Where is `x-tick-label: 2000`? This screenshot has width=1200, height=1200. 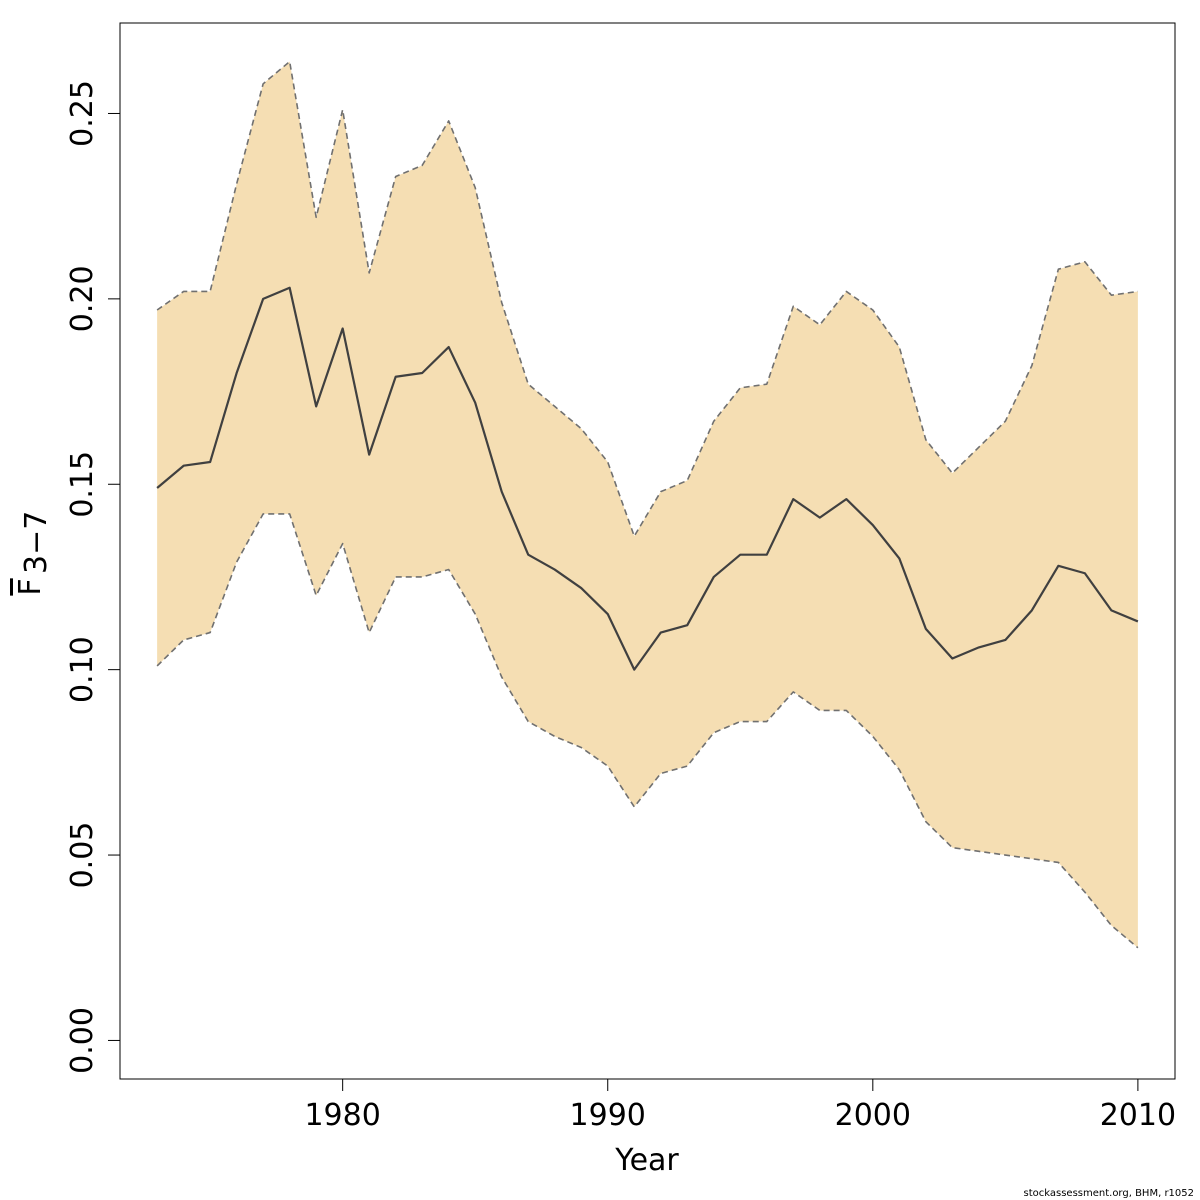
x-tick-label: 2000 is located at coordinates (873, 1115).